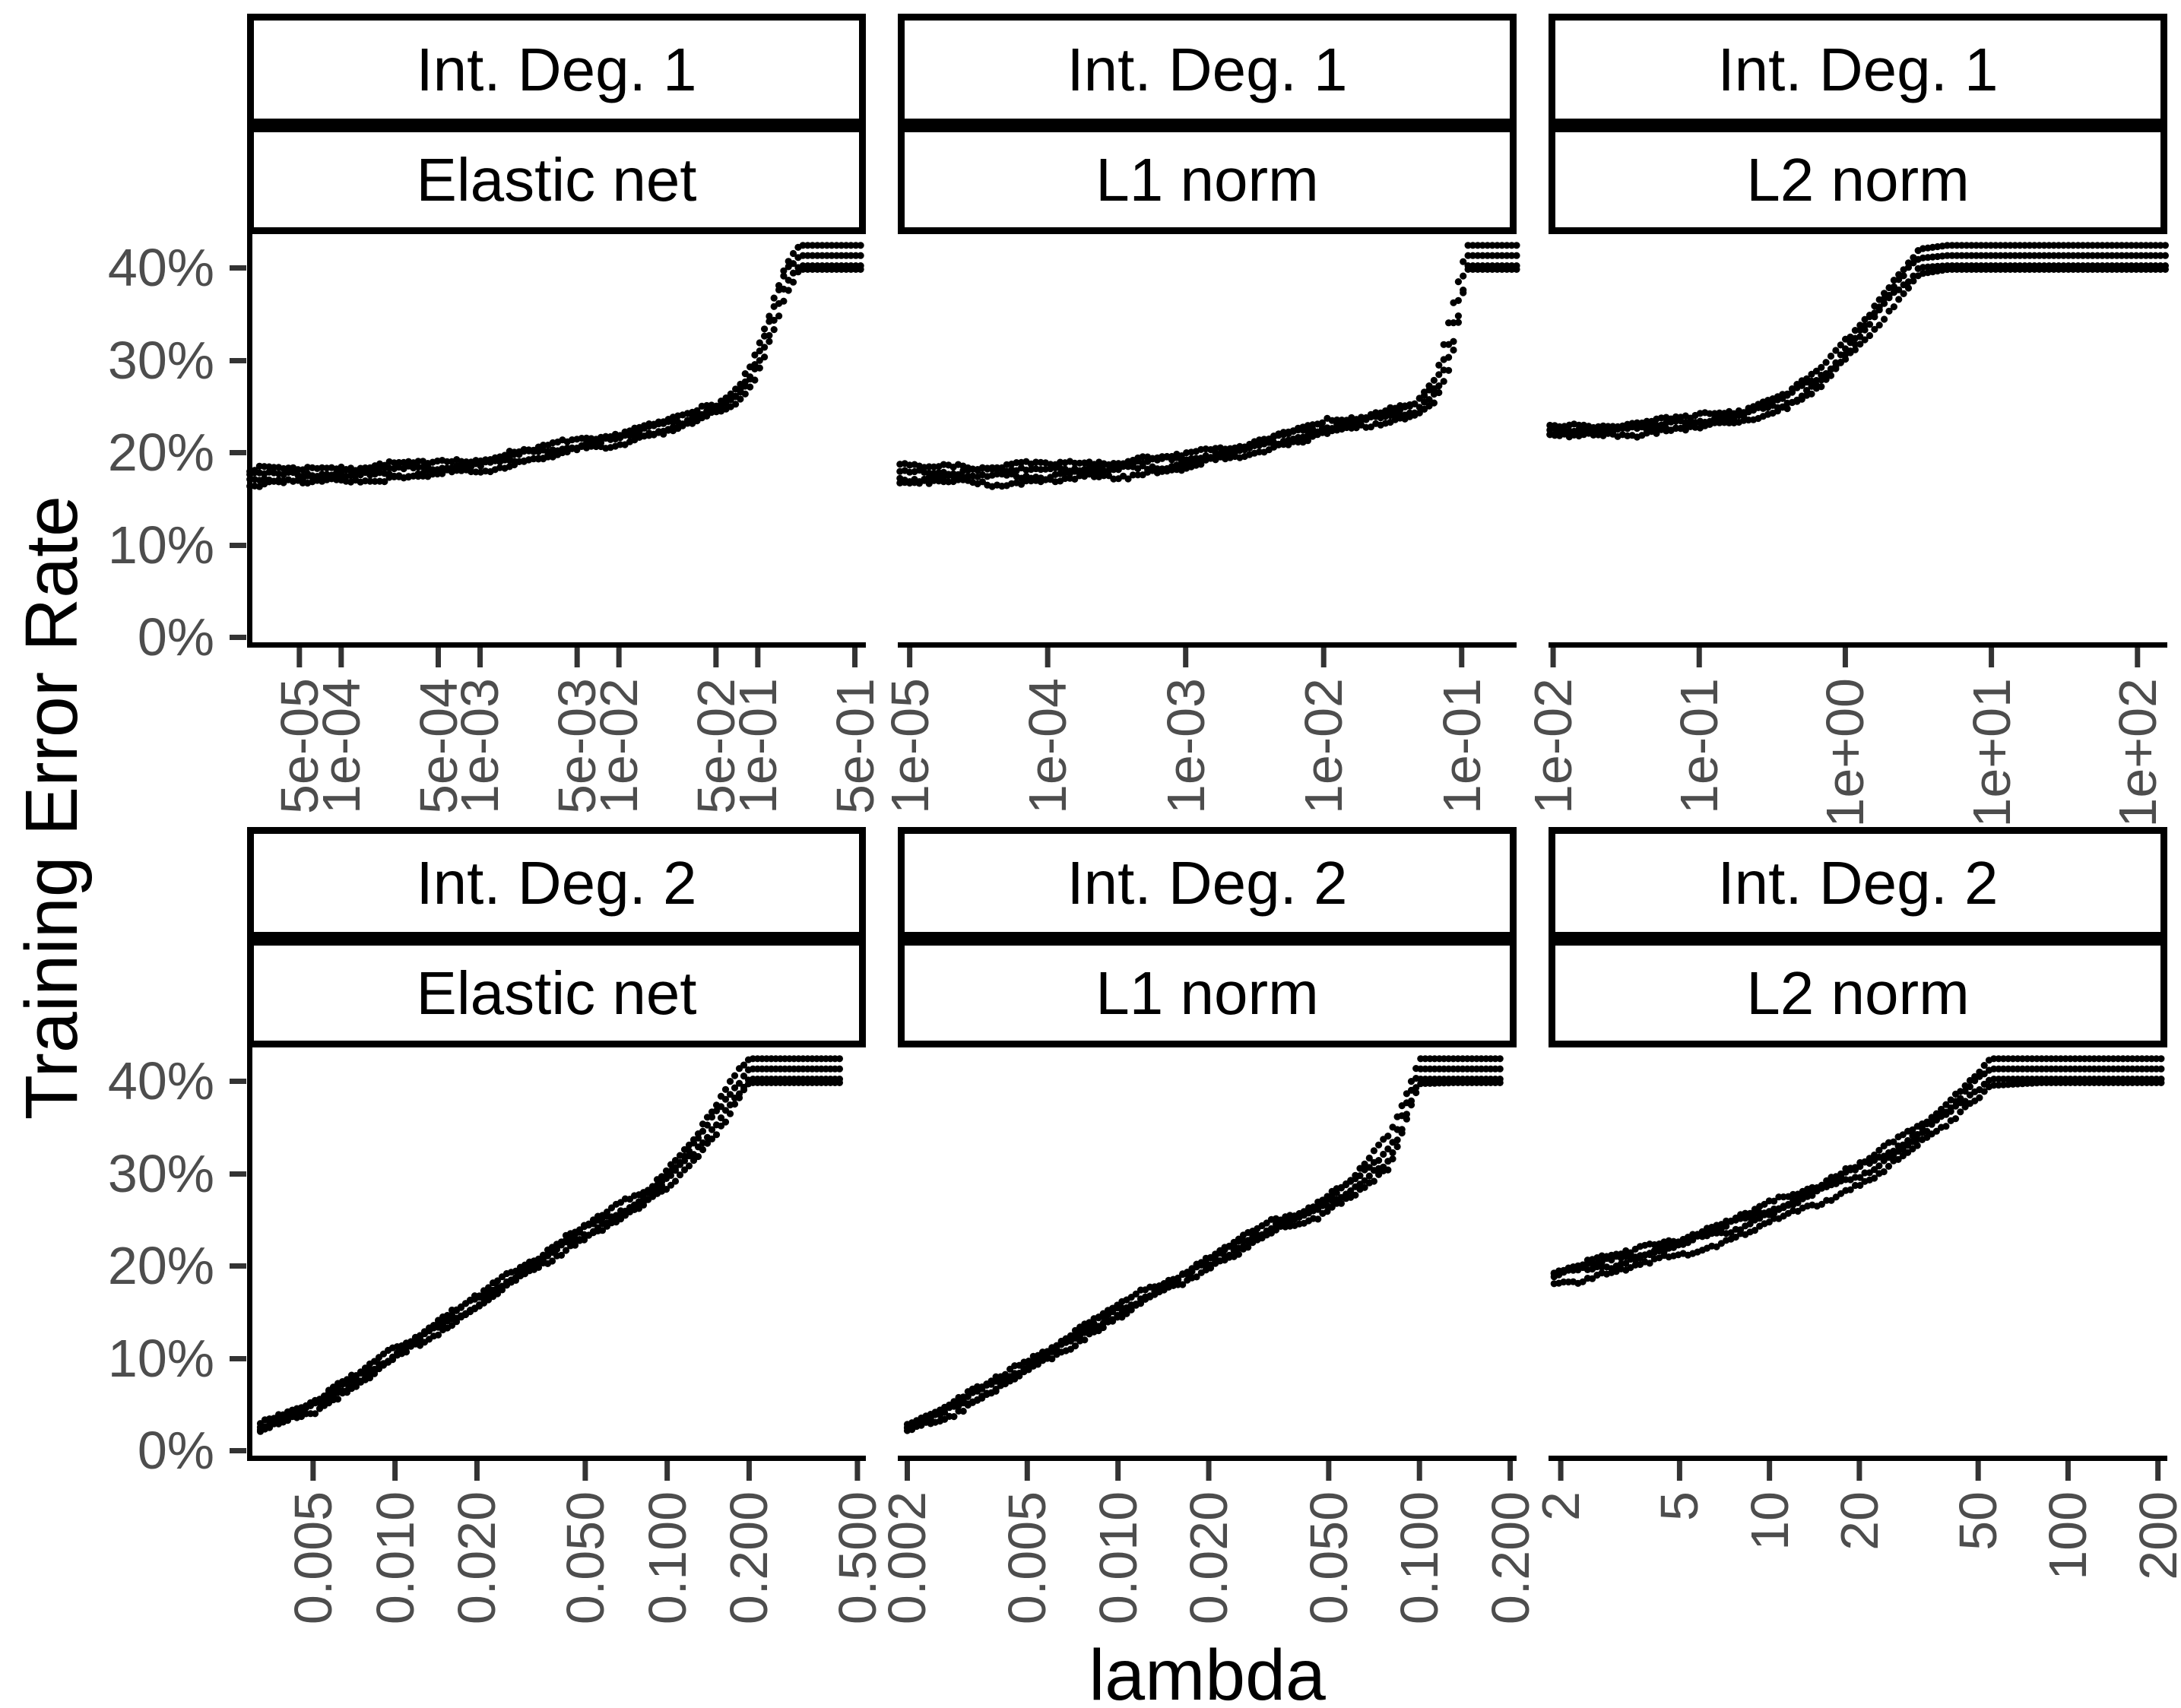  I want to click on x-tick-label: 2, so click(1561, 1506).